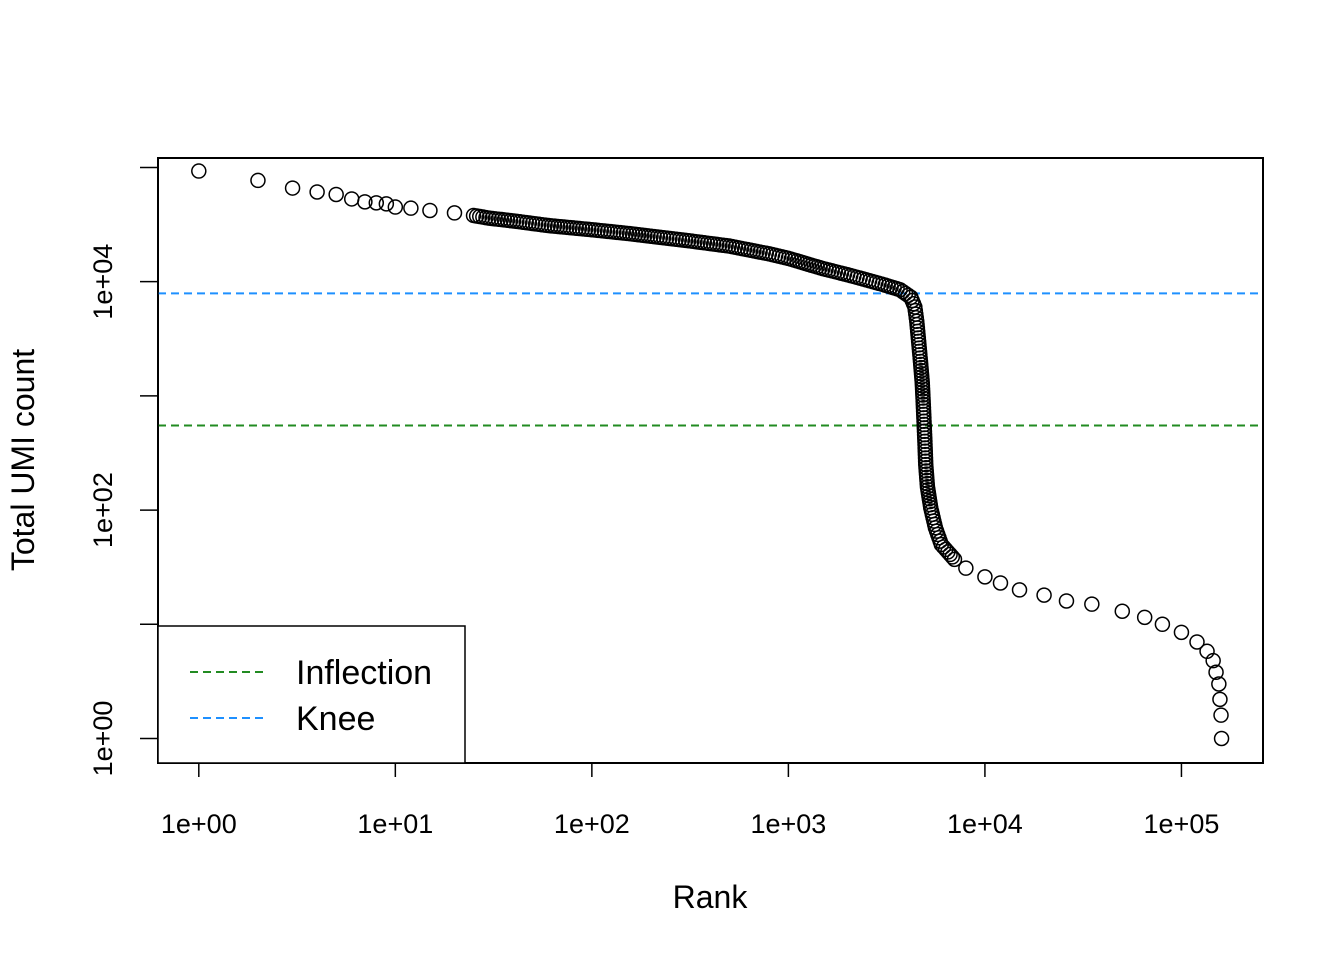  I want to click on y-axis-title: Total UMI count, so click(23, 460).